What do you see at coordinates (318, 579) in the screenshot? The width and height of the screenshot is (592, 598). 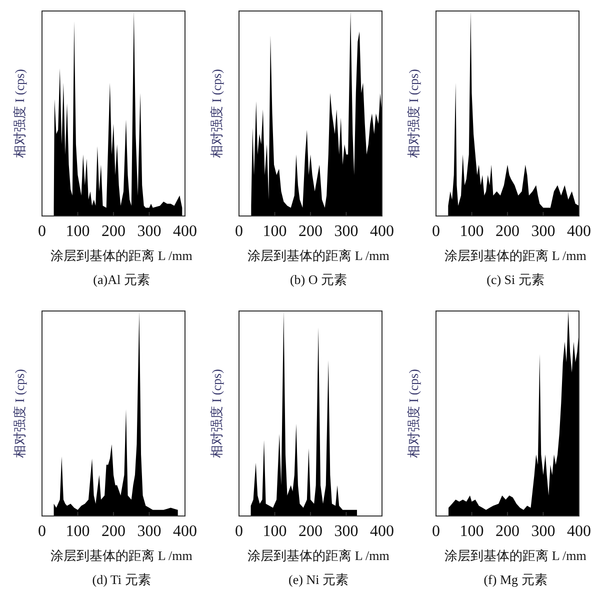 I see `text: (e) Ni 元素` at bounding box center [318, 579].